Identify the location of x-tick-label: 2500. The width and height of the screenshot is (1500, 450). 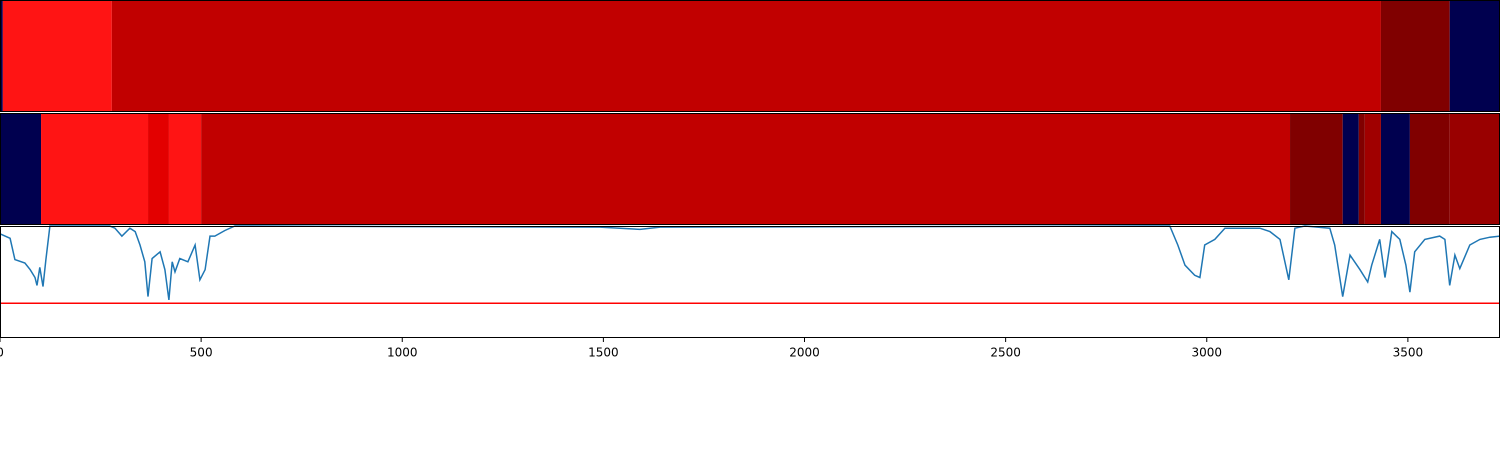
(1005, 353).